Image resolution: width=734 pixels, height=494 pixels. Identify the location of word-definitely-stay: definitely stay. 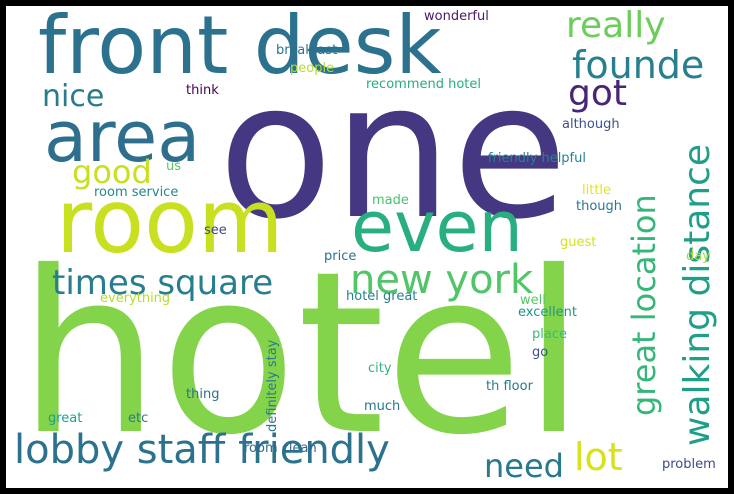
(272, 385).